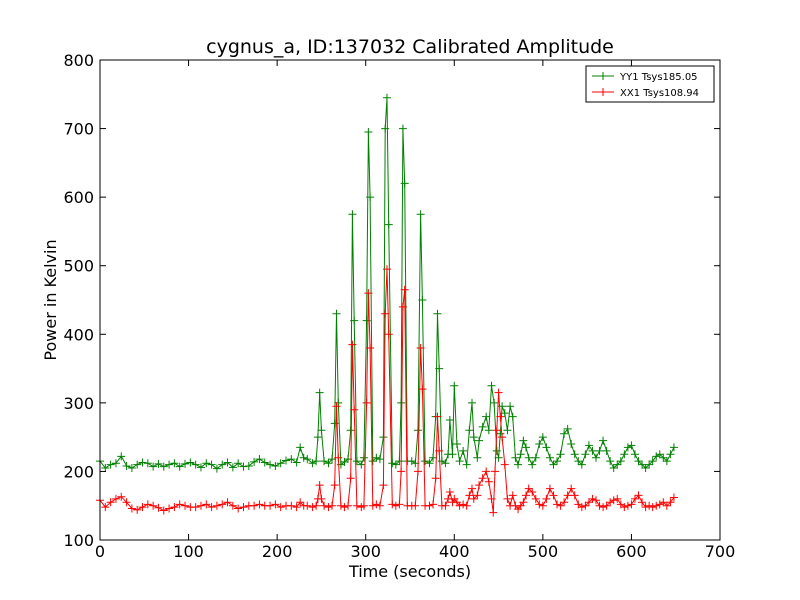 The width and height of the screenshot is (800, 600). Describe the element at coordinates (603, 92) in the screenshot. I see `legend-marker` at that location.